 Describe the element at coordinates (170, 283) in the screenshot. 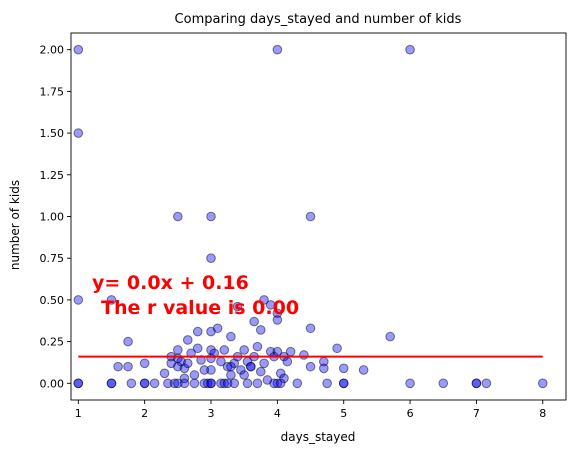

I see `regression-equation: y= 0.0x + 0.16` at that location.